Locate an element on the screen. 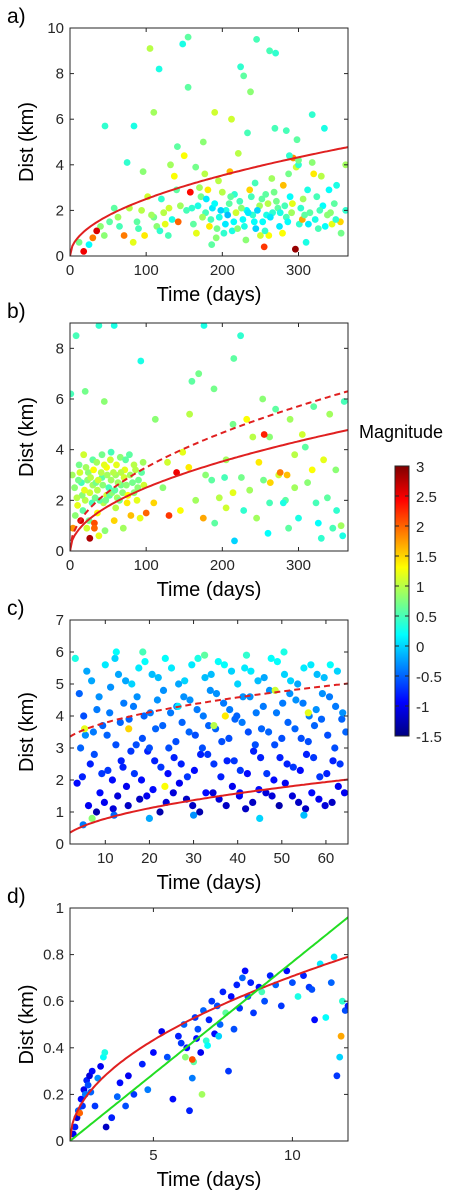 The image size is (465, 1196). y-axis-label: Dist (km) is located at coordinates (27, 437).